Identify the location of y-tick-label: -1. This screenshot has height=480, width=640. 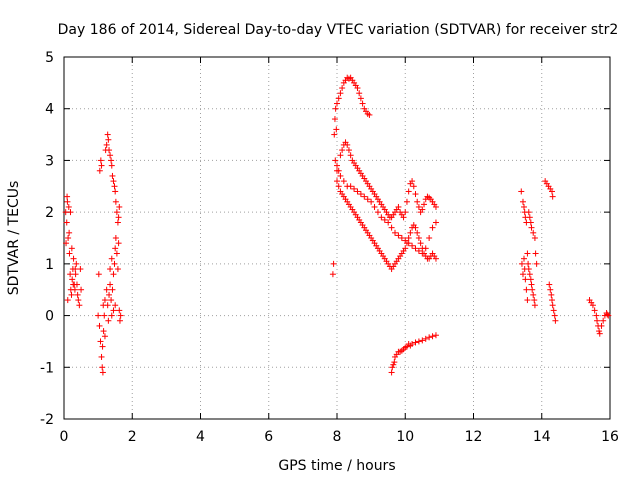
(47, 368).